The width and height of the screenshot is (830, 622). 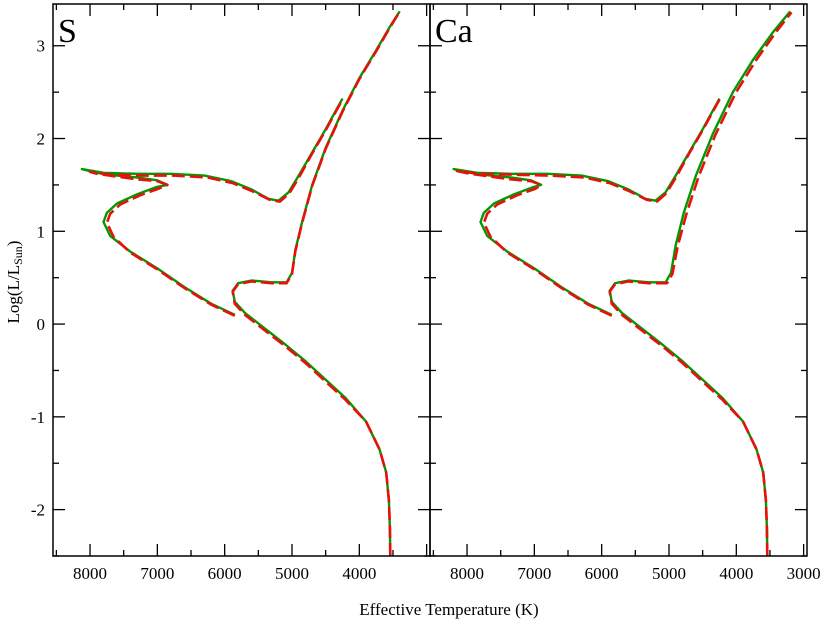 I want to click on y-tick-label: 0, so click(x=41, y=324).